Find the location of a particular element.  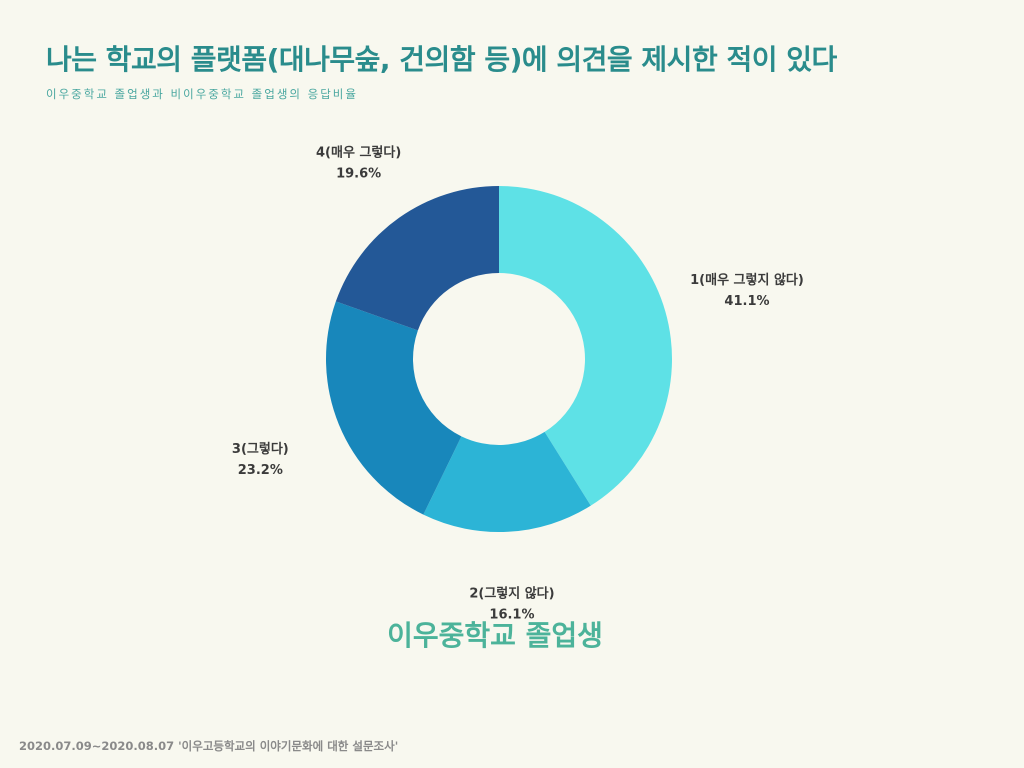

page-title: 나는 학교의 플랫폼(대나무숲, 건의함 등)에 의견을 제시한 적이 있다 is located at coordinates (441, 59).